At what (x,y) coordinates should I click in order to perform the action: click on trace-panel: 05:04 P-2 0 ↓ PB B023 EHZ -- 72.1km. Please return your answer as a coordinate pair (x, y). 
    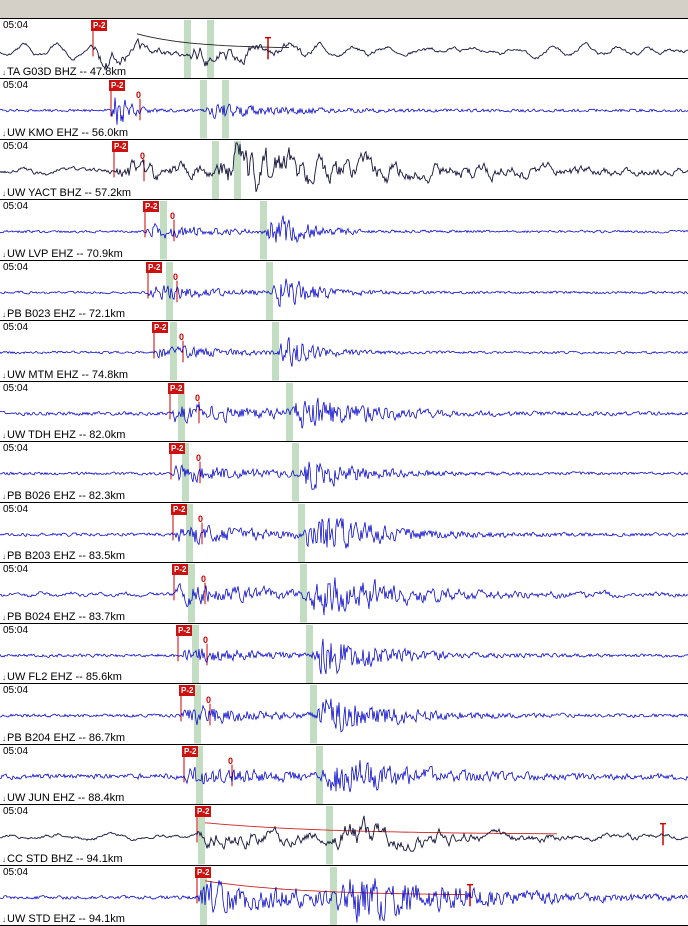
    Looking at the image, I should click on (344, 290).